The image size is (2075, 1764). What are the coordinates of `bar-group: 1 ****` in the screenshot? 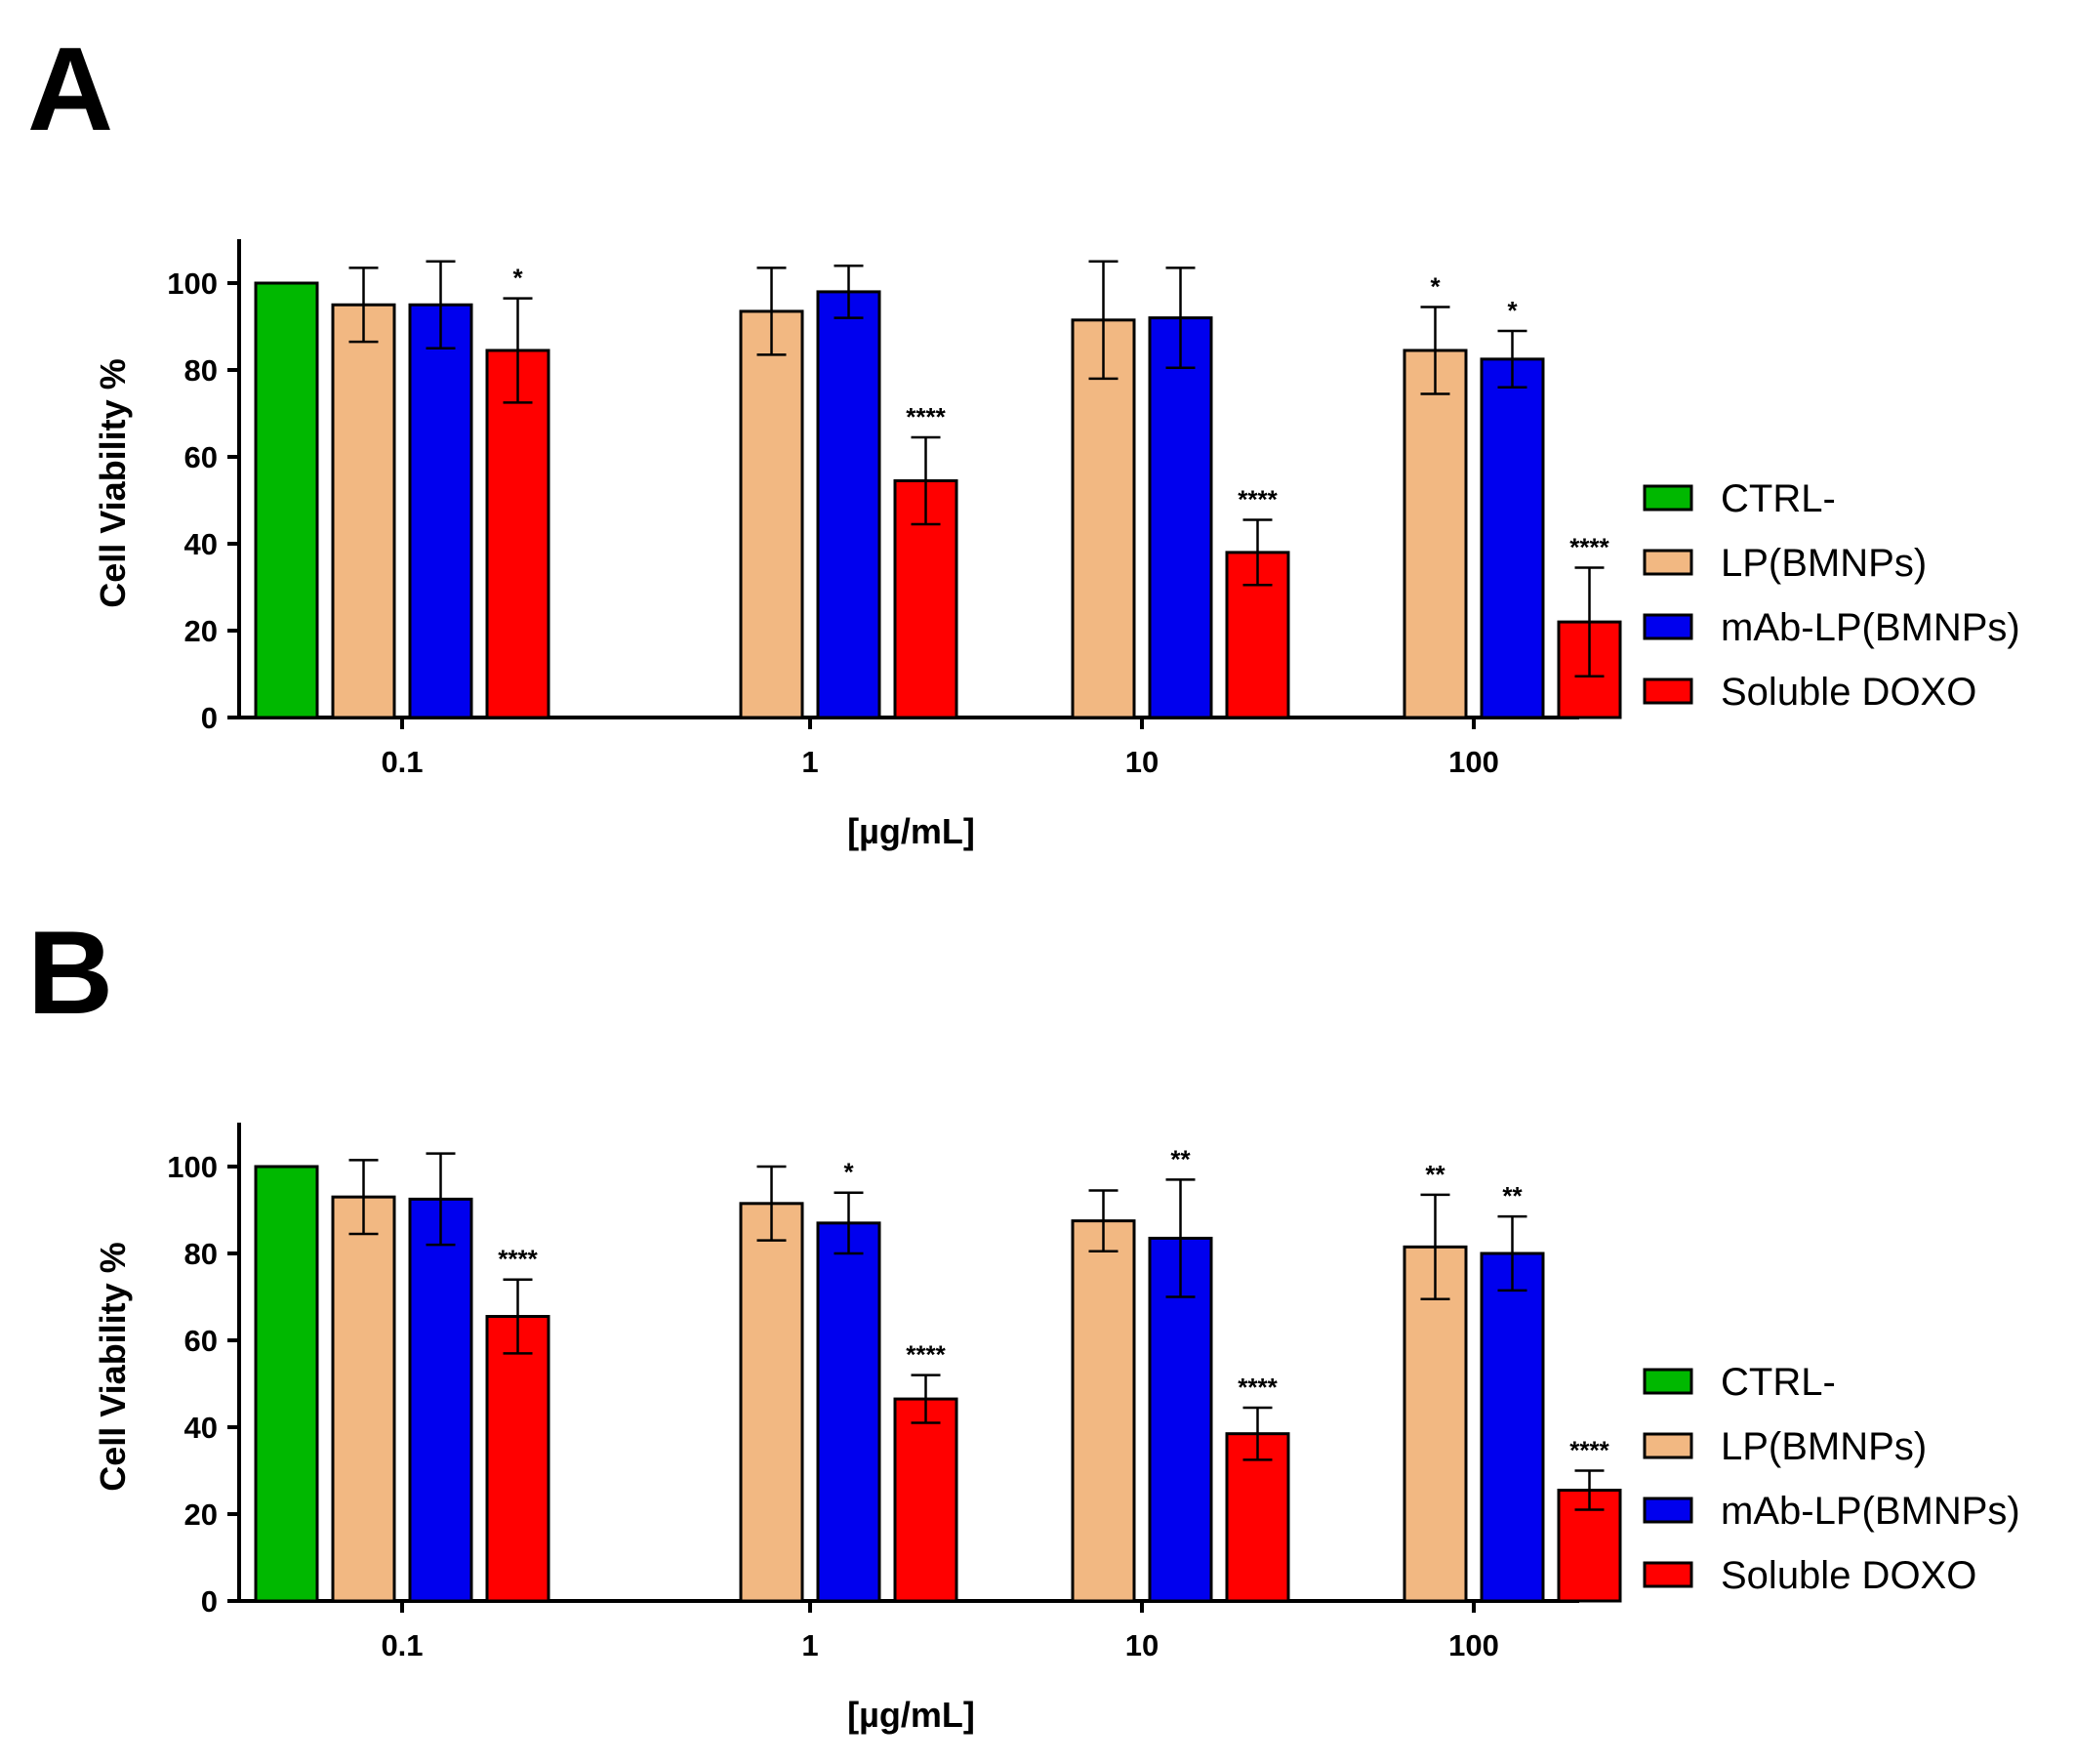 It's located at (848, 521).